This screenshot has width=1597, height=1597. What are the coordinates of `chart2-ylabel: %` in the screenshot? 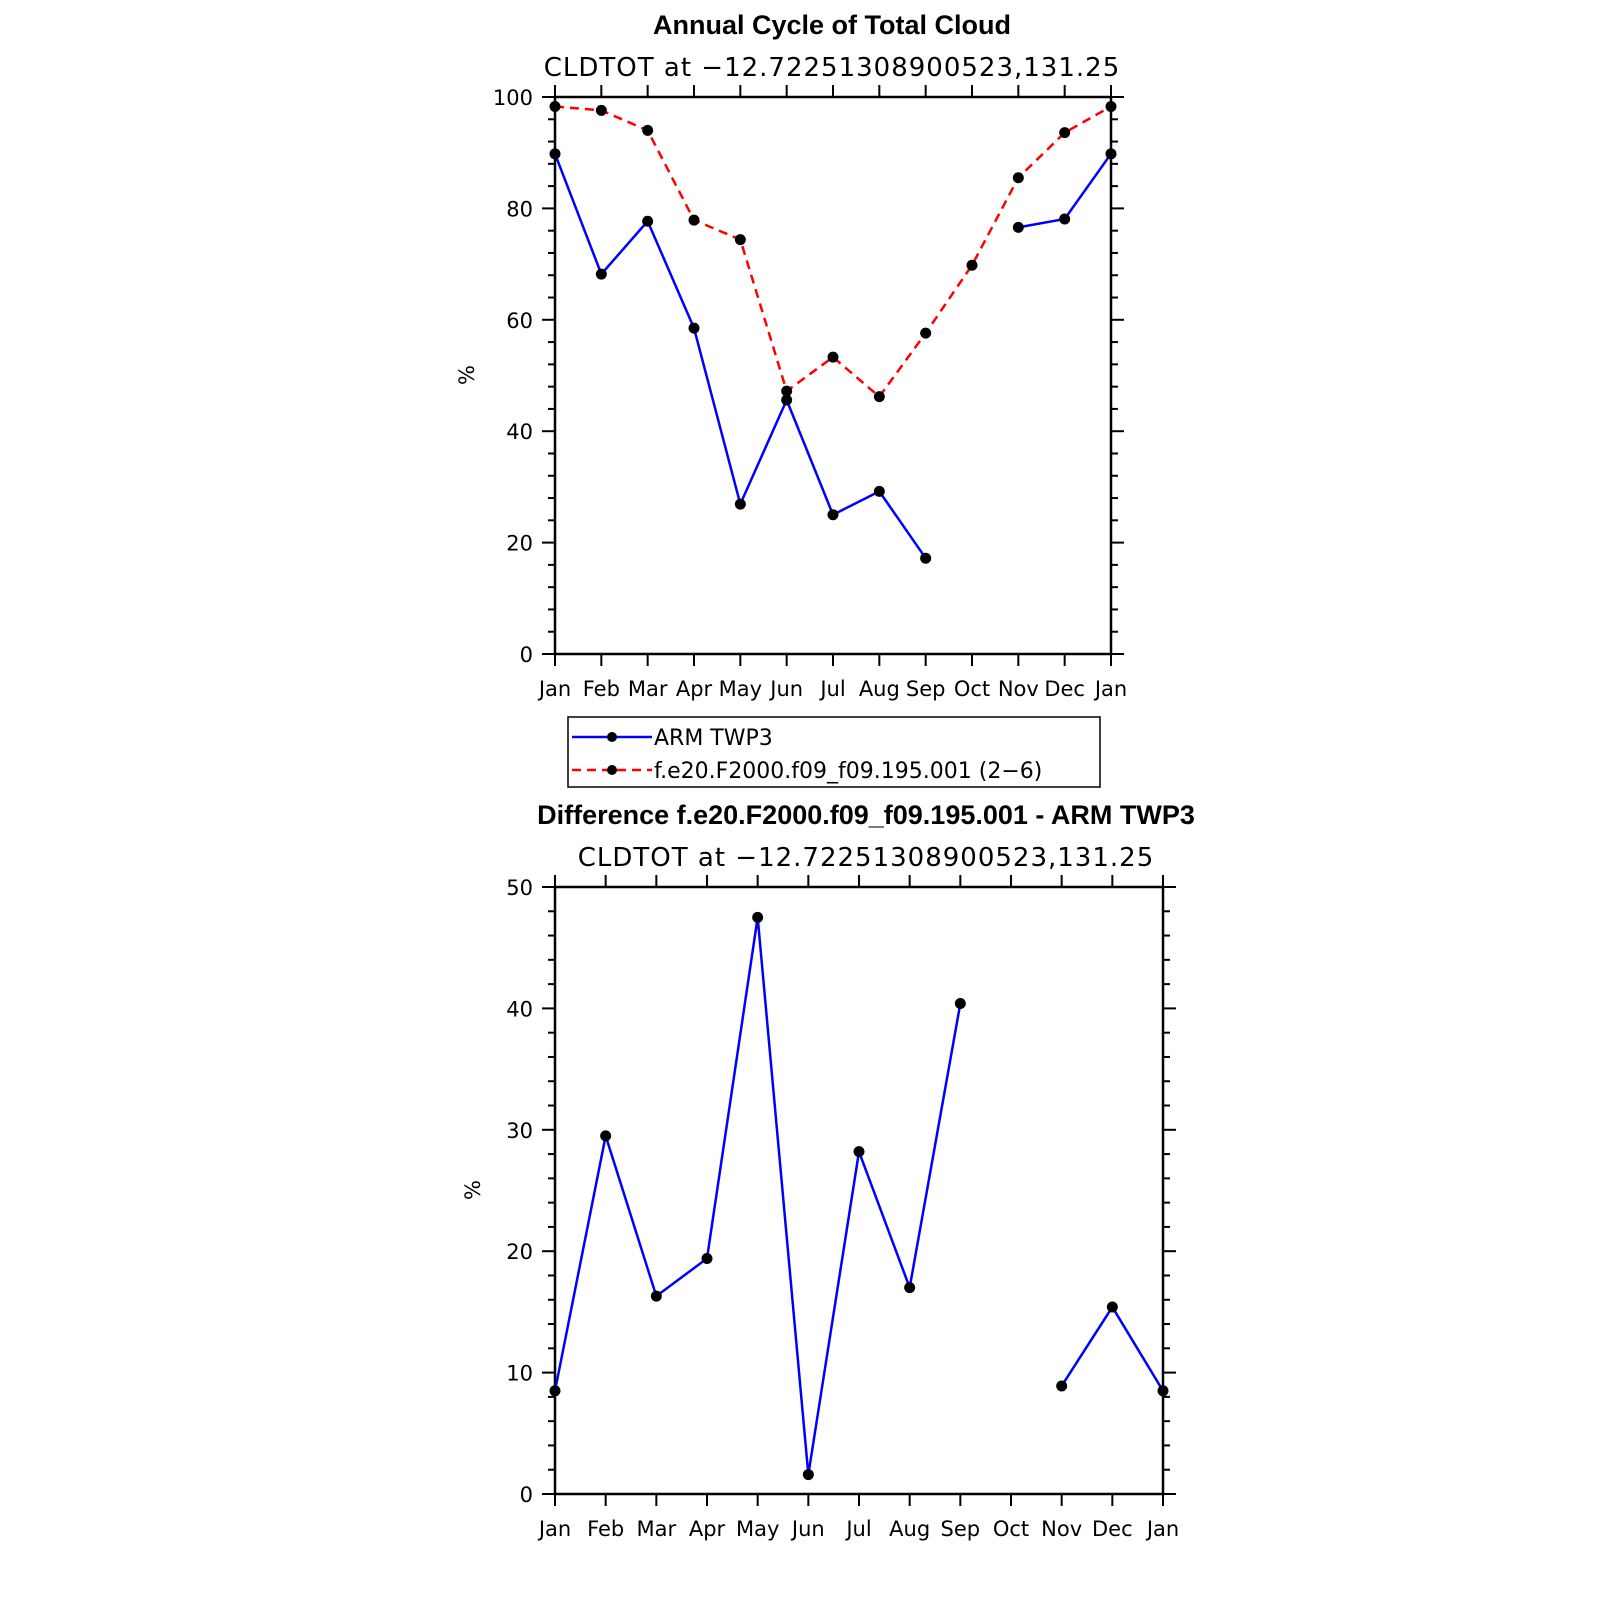 It's located at (473, 1190).